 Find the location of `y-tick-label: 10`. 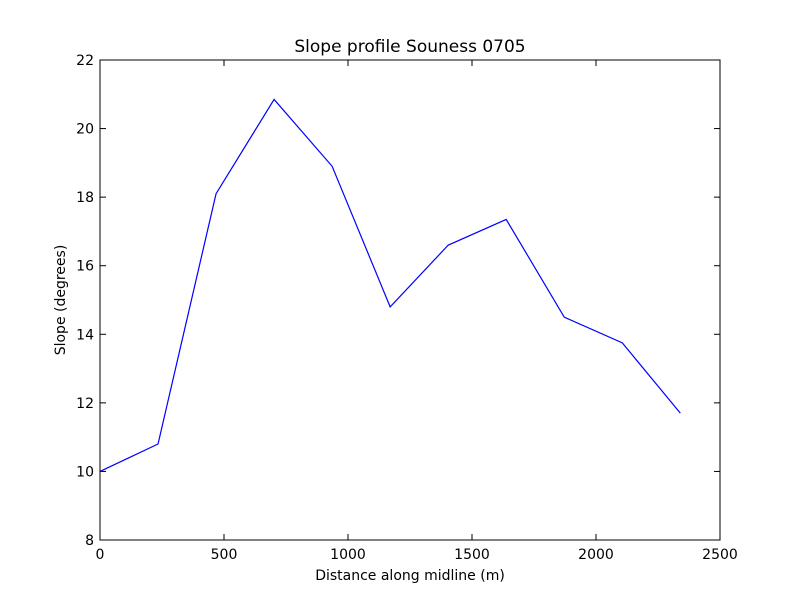

y-tick-label: 10 is located at coordinates (85, 472).